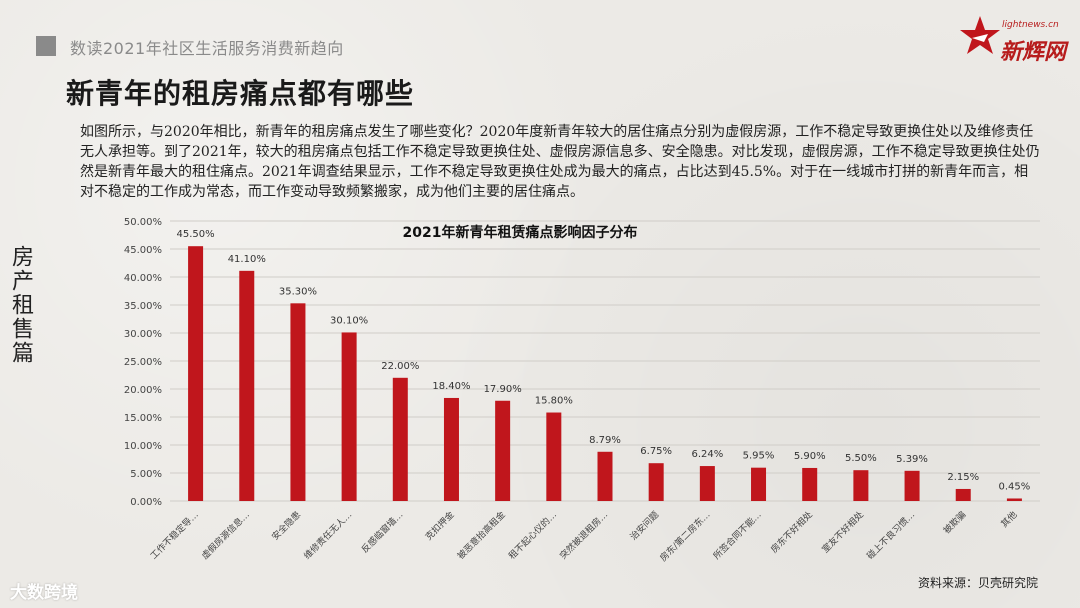 This screenshot has height=608, width=1080. I want to click on data-label: 15.80%, so click(554, 401).